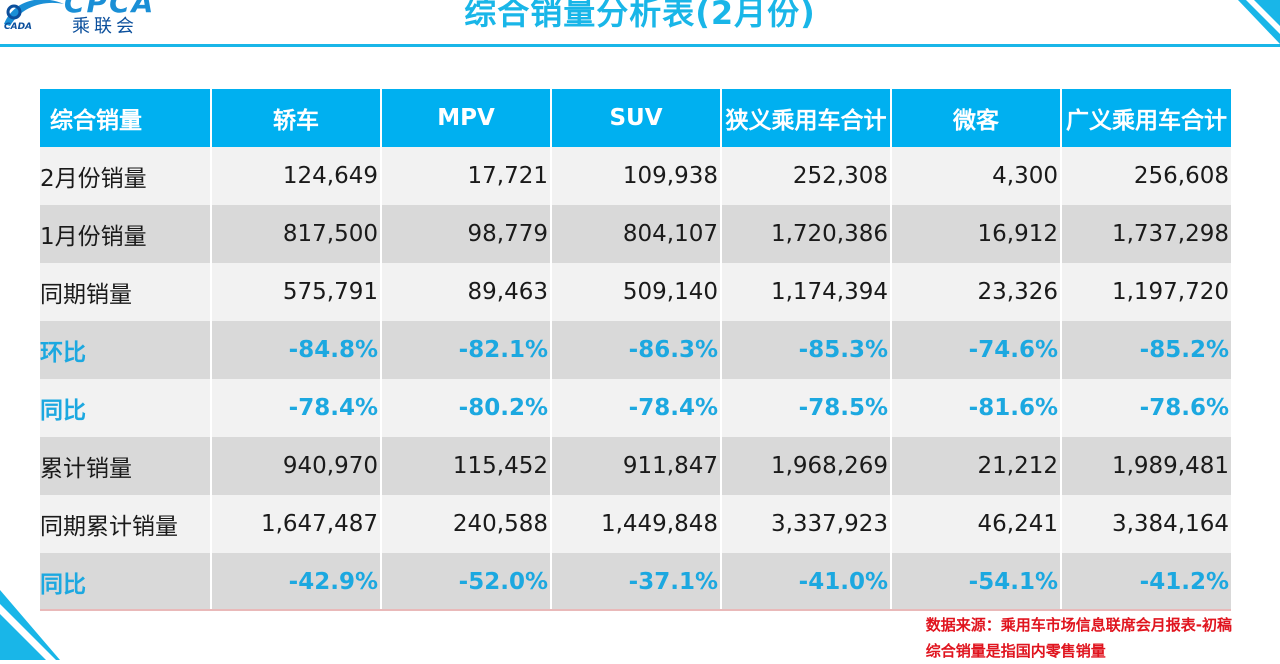  I want to click on row-label: 环比, so click(126, 350).